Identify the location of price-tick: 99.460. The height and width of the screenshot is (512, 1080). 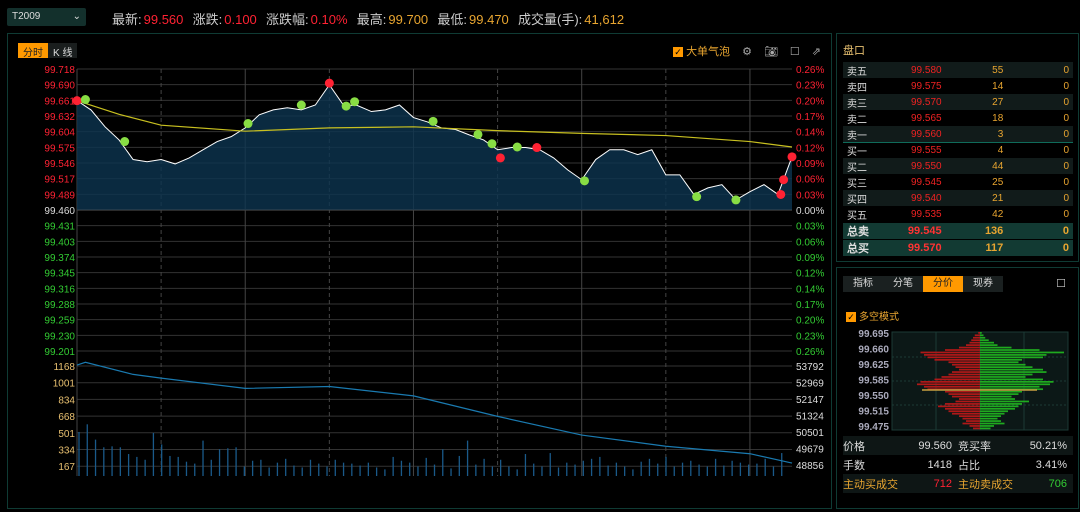
(59, 211).